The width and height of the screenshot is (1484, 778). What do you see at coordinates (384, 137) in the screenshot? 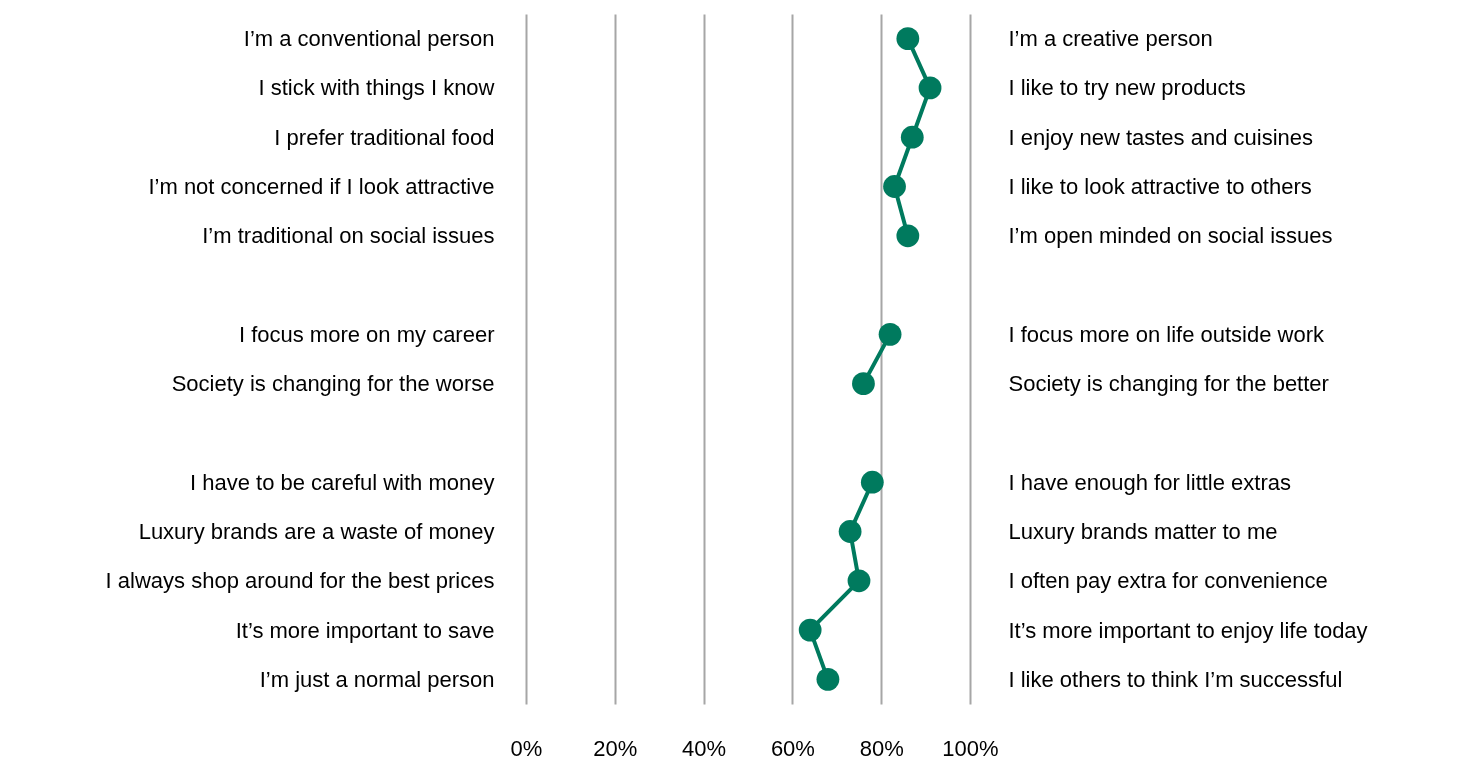
I see `y-tick-label: I prefer traditional food` at bounding box center [384, 137].